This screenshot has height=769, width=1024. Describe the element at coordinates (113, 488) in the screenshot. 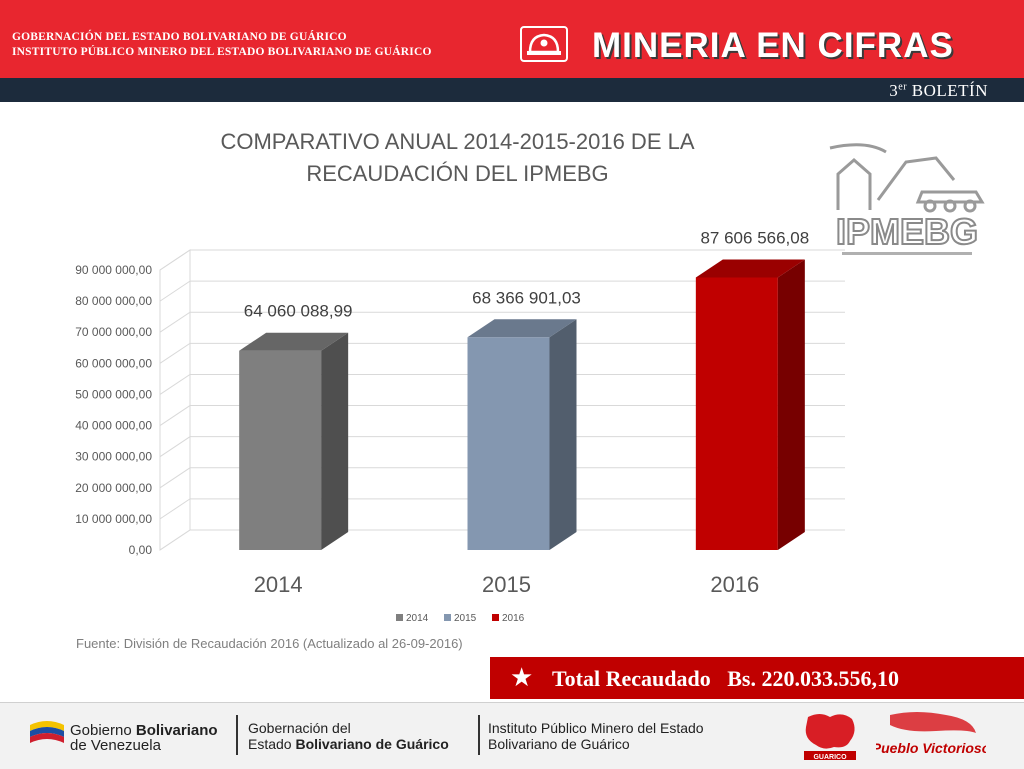

I see `y-tick-label: 20 000 000,00` at that location.